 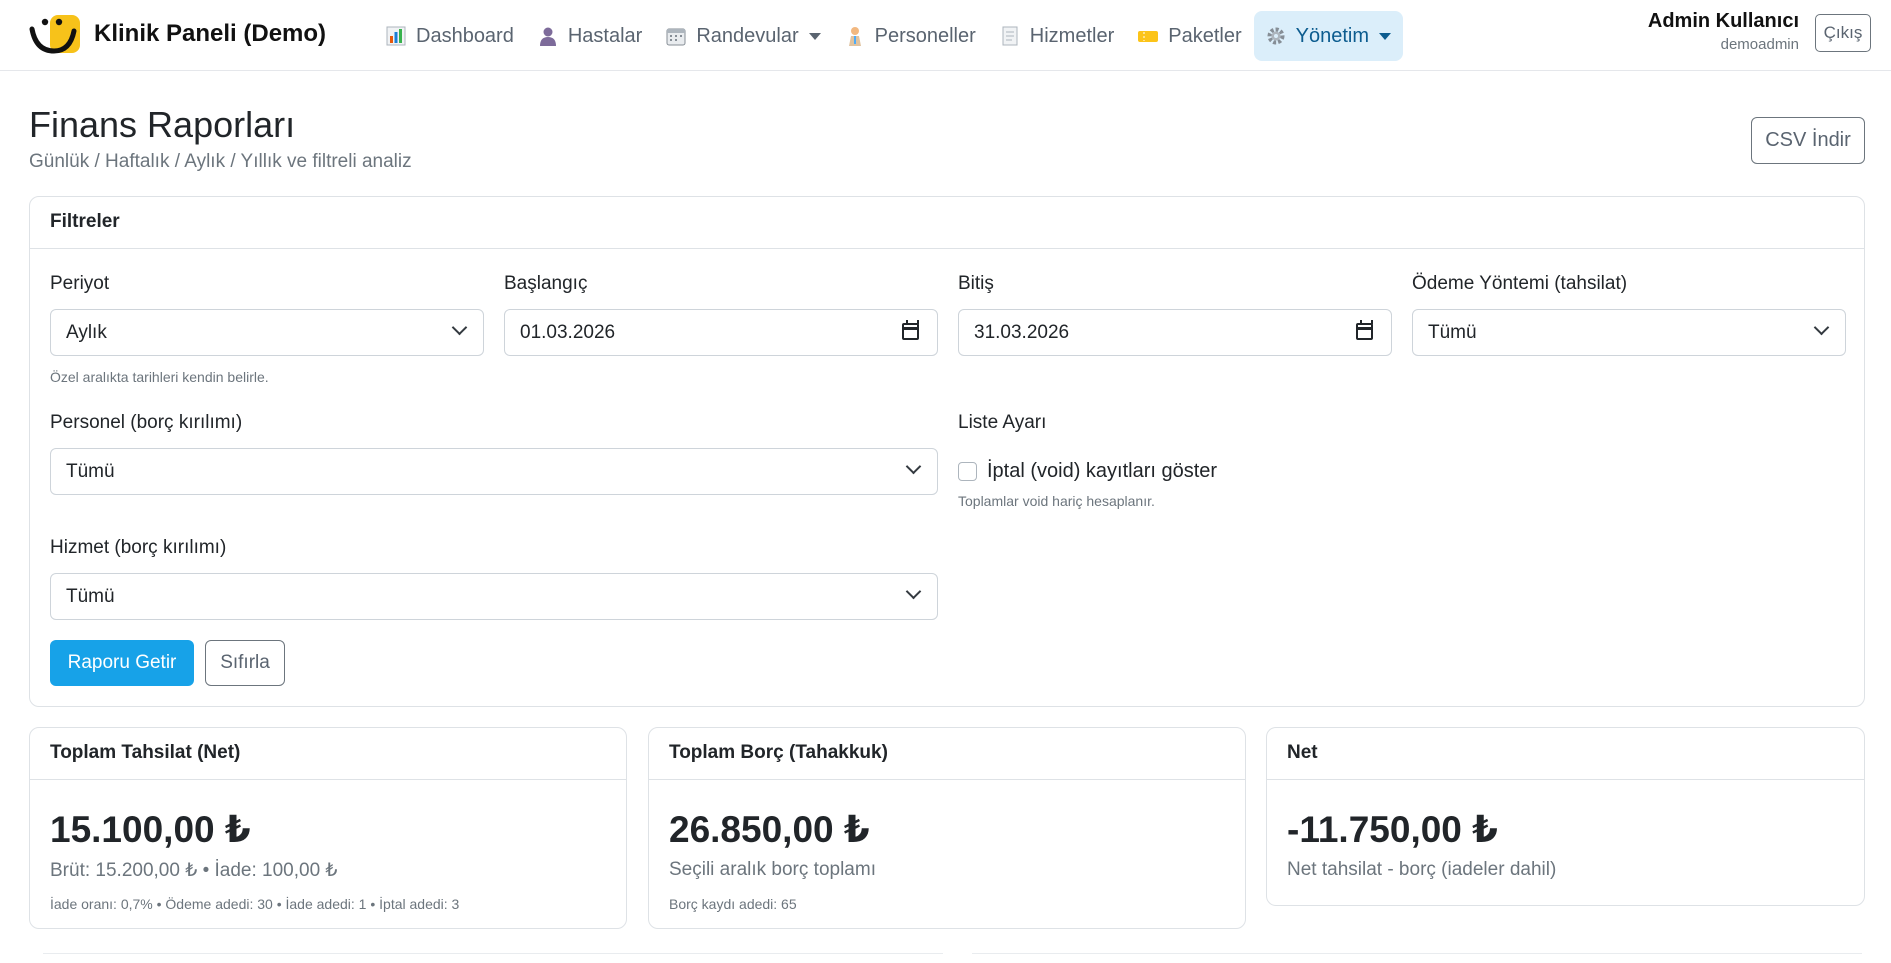 I want to click on net-description: Net tahsilat - borç (iadeler dahil), so click(x=1422, y=869).